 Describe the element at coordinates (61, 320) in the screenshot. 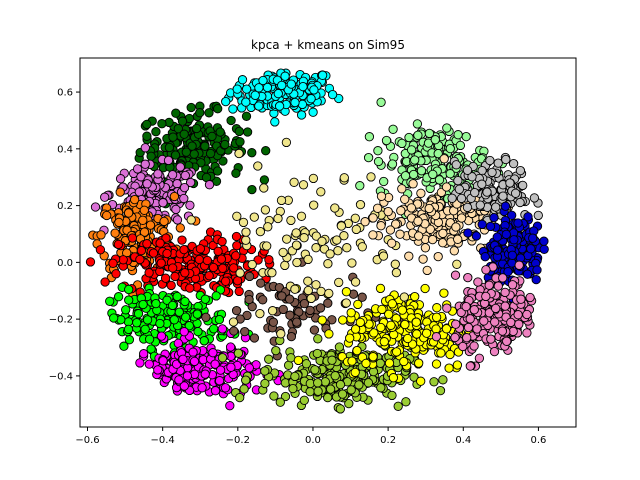

I see `y-tick-label: −0.2` at that location.